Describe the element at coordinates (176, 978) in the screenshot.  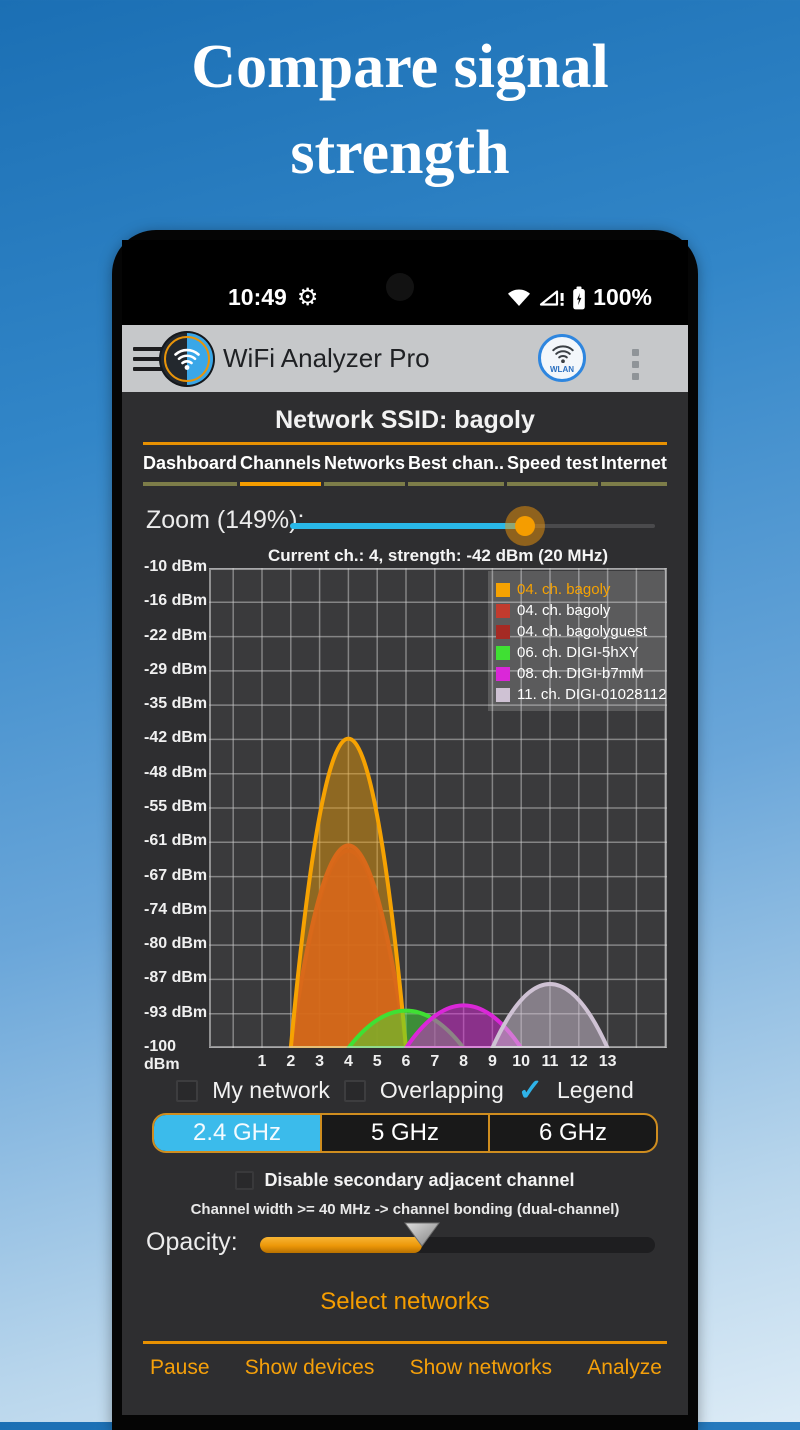
I see `y-axis-tick: -87 dBm` at that location.